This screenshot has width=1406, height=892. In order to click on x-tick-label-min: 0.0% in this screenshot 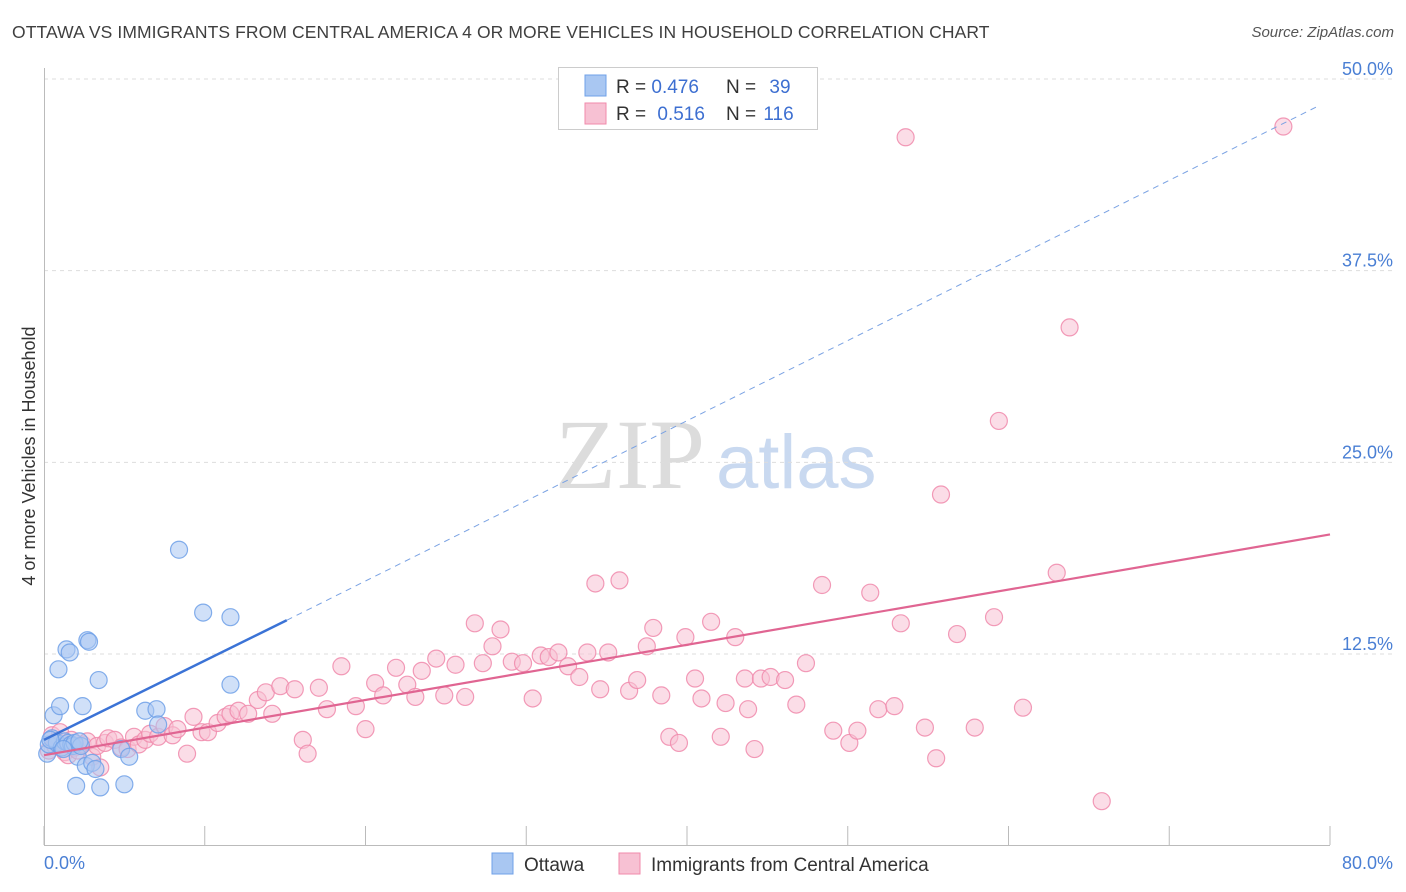, I will do `click(64, 863)`.